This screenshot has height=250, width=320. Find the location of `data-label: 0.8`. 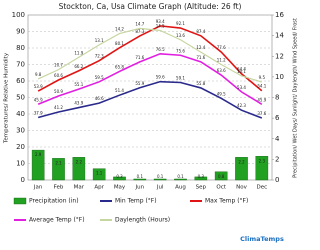

data-label: 0.8 is located at coordinates (221, 176).